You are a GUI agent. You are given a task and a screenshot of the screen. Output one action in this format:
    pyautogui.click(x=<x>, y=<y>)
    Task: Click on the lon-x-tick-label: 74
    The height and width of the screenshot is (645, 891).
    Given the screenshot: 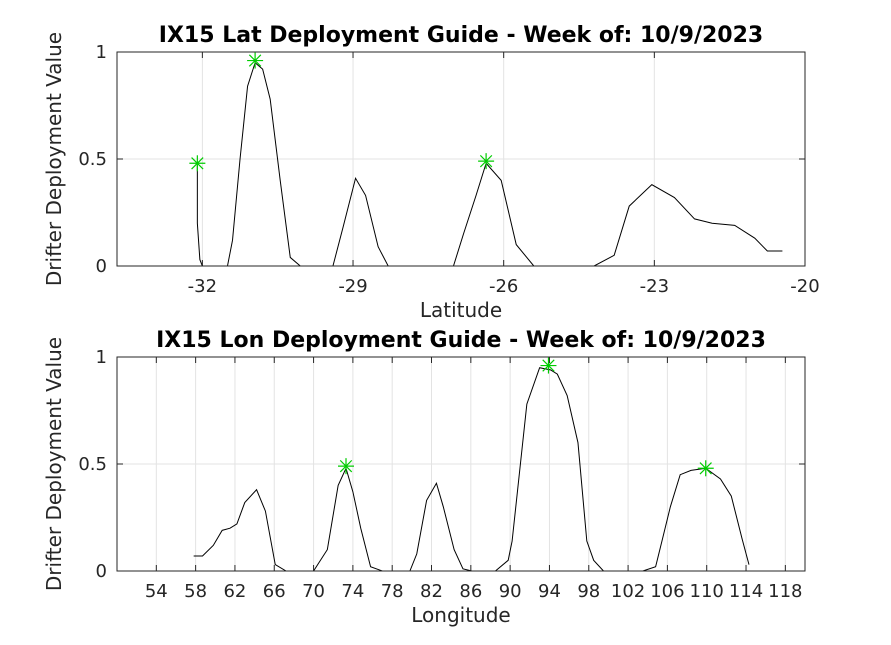 What is the action you would take?
    pyautogui.click(x=352, y=591)
    